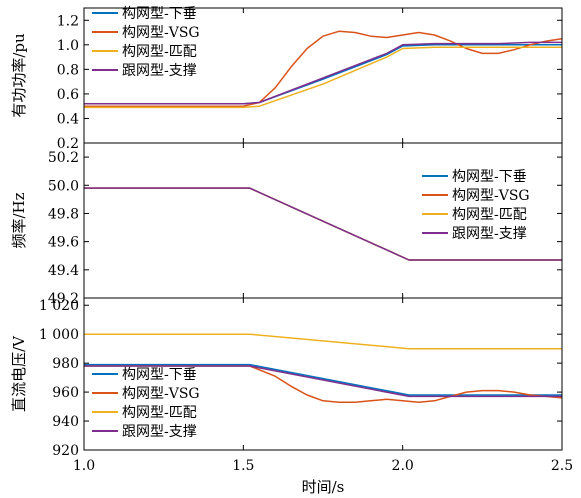  Describe the element at coordinates (63, 214) in the screenshot. I see `y-tick-label: 49.8` at that location.